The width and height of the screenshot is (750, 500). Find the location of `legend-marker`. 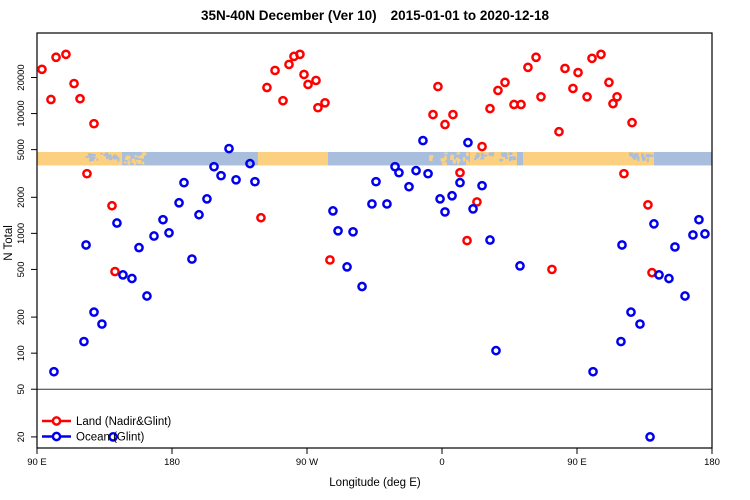

legend-marker is located at coordinates (56, 436).